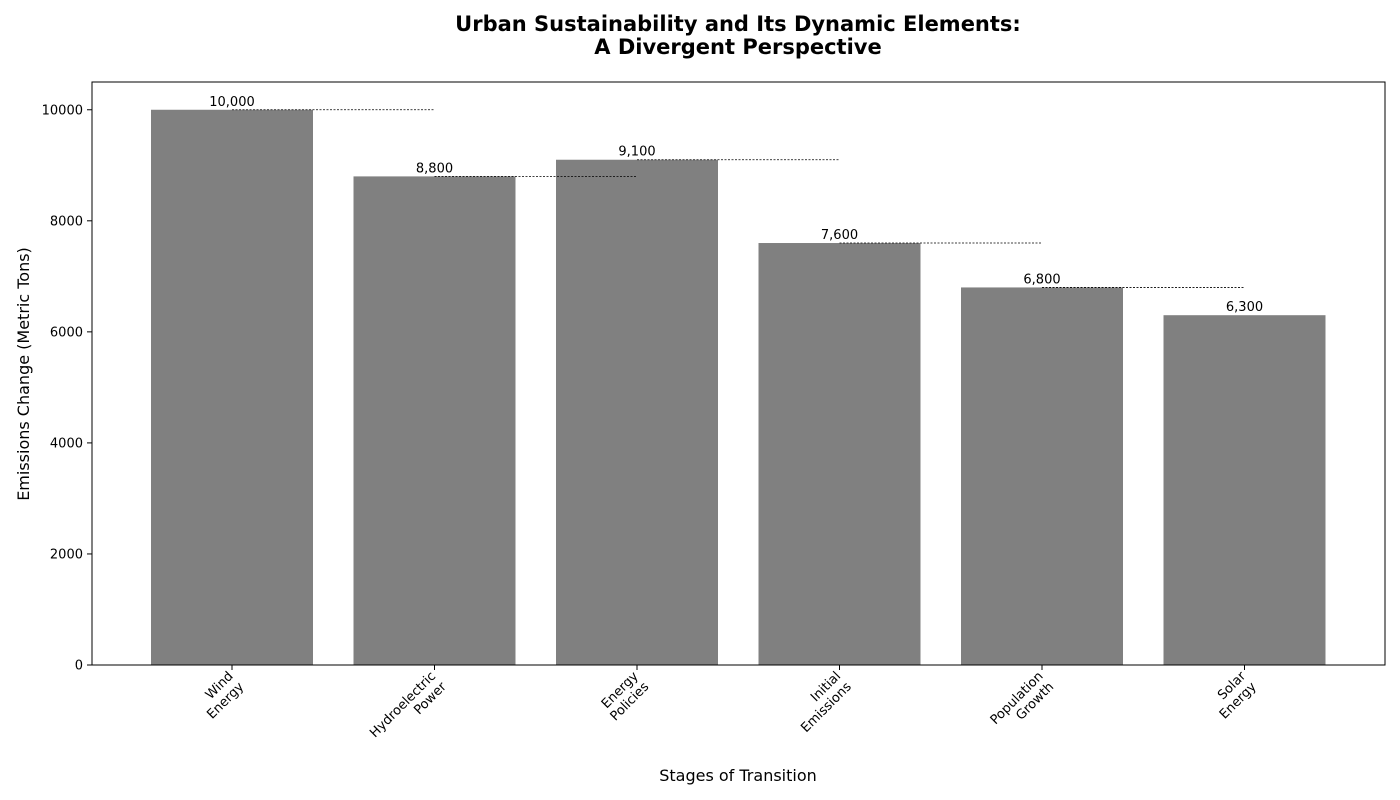 The width and height of the screenshot is (1400, 800). Describe the element at coordinates (839, 235) in the screenshot. I see `data-label: 7,600` at that location.